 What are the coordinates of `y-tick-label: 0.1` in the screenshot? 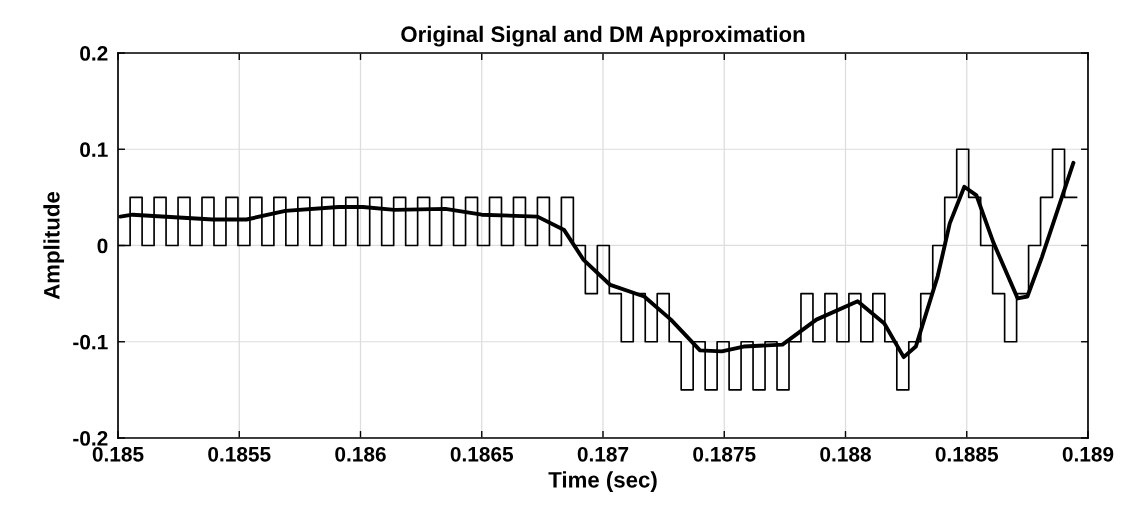 It's located at (94, 149).